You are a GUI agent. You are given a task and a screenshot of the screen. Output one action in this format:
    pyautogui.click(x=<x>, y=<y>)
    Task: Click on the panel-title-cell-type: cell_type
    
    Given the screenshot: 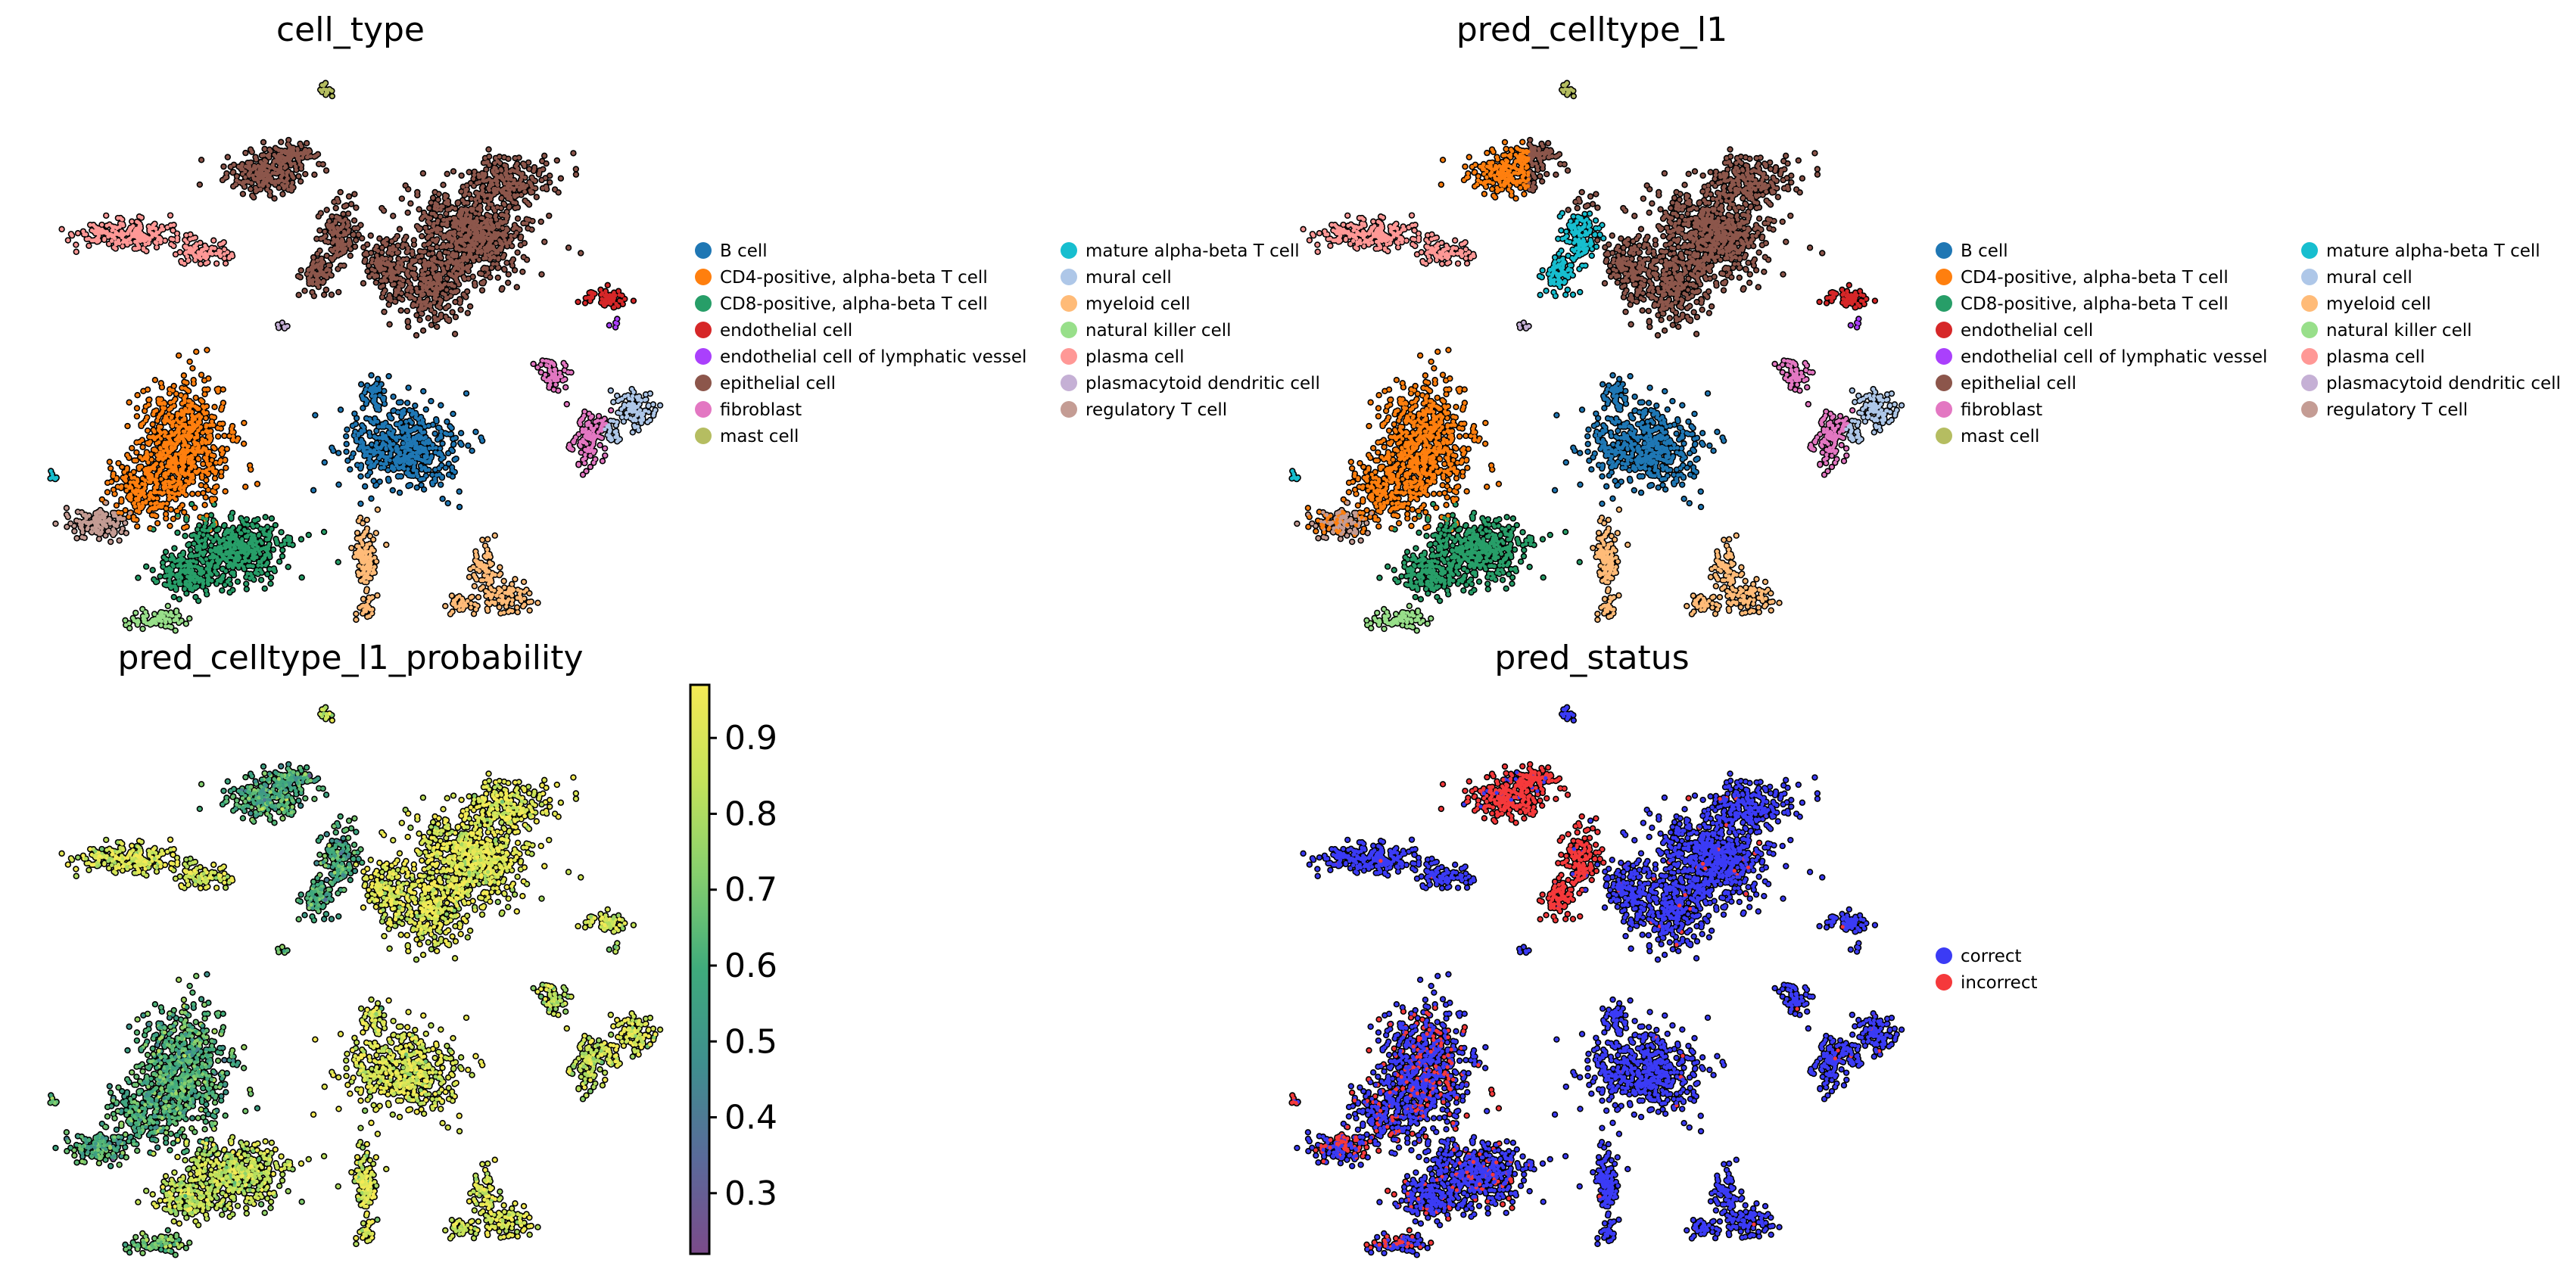 What is the action you would take?
    pyautogui.click(x=350, y=30)
    